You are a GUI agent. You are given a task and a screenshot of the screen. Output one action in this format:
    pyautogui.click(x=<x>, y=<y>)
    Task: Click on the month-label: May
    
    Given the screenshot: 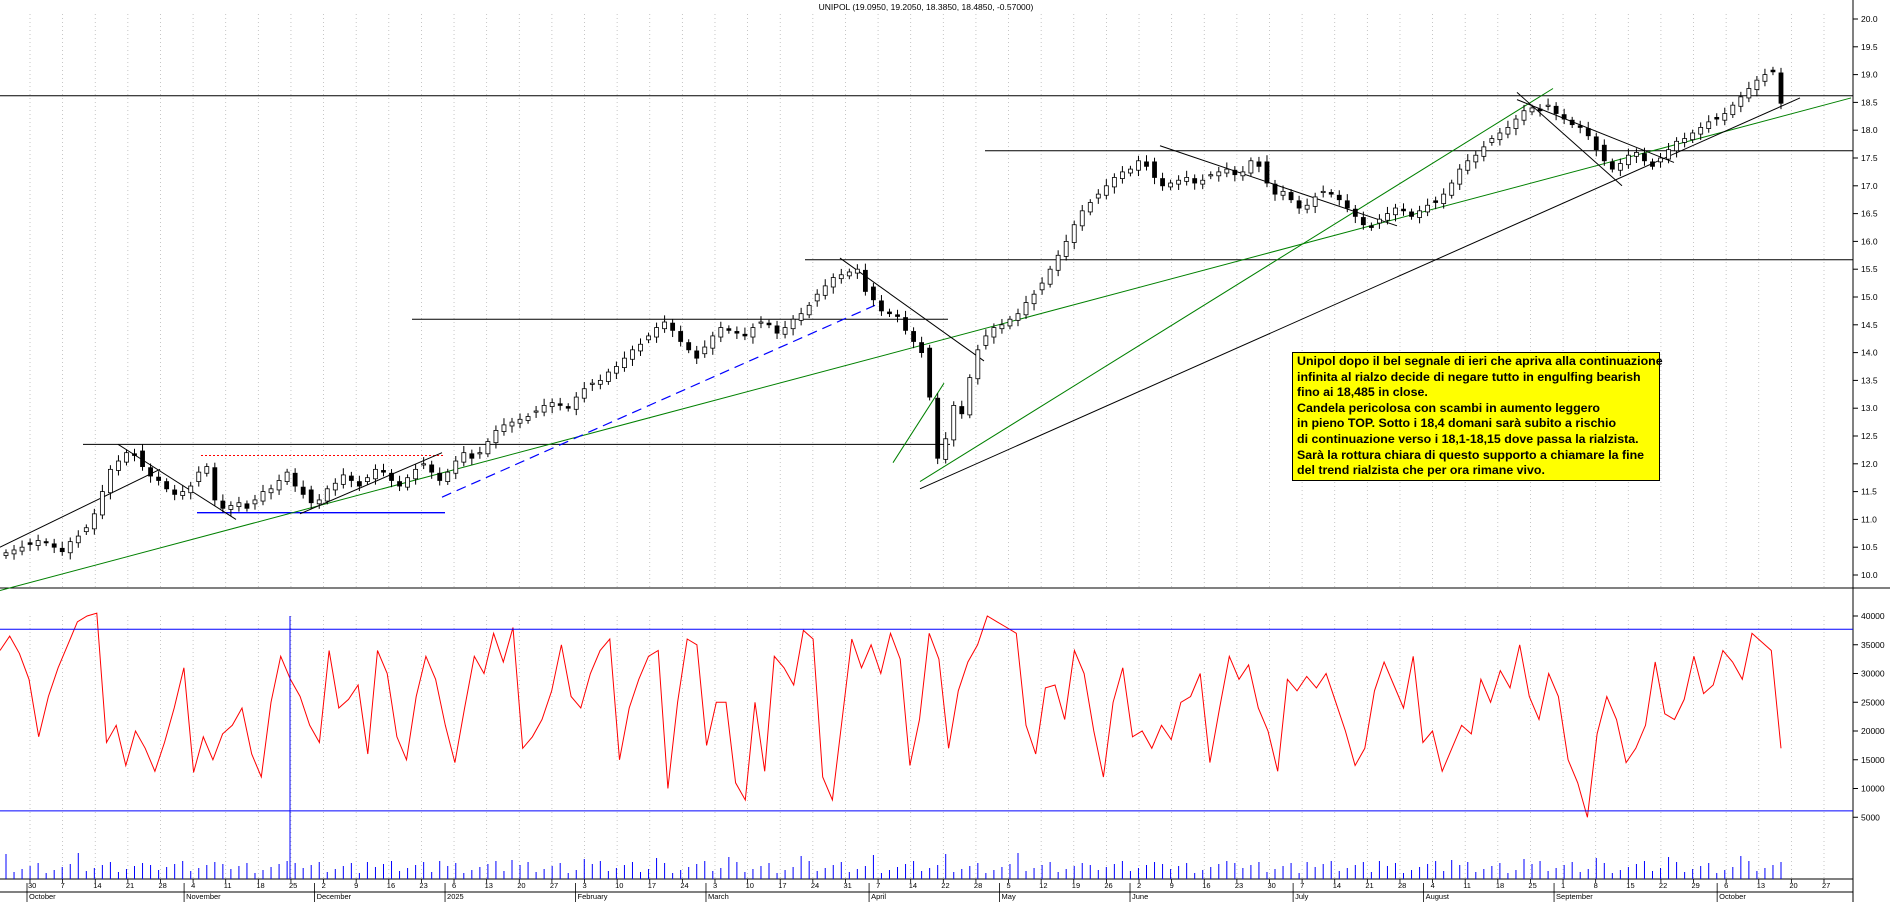 What is the action you would take?
    pyautogui.click(x=1009, y=896)
    